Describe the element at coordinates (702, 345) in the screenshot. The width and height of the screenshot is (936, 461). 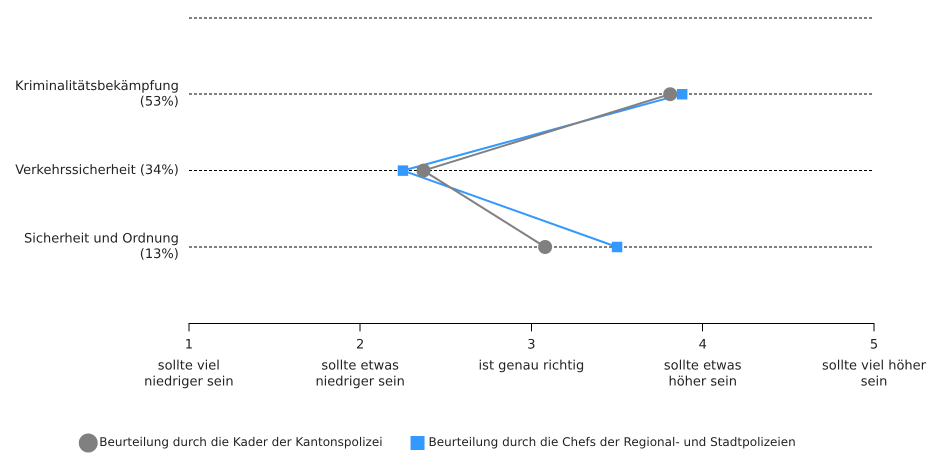
I see `x-tick-label: 4` at that location.